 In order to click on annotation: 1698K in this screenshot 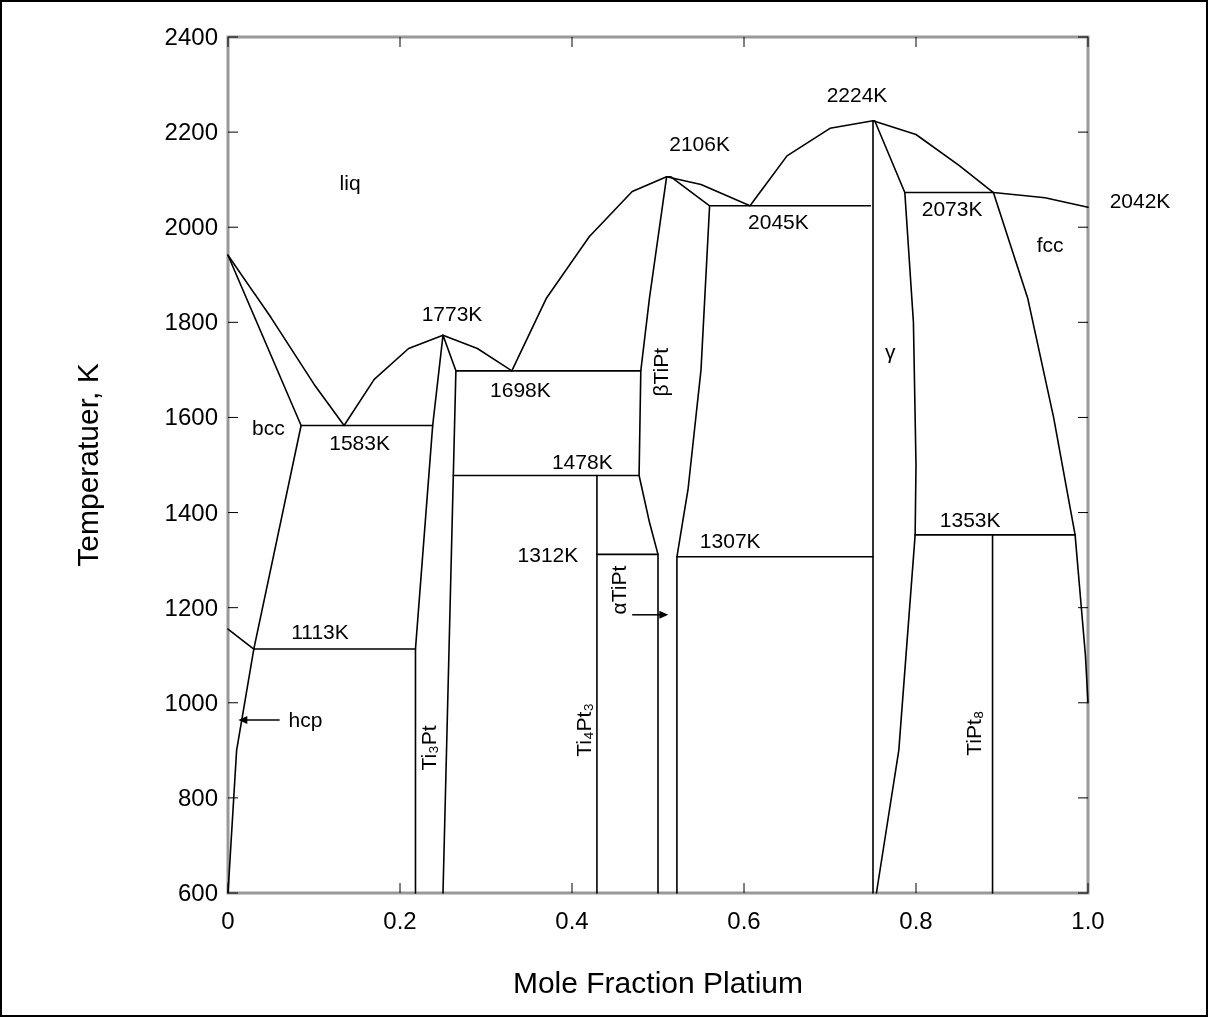, I will do `click(520, 389)`.